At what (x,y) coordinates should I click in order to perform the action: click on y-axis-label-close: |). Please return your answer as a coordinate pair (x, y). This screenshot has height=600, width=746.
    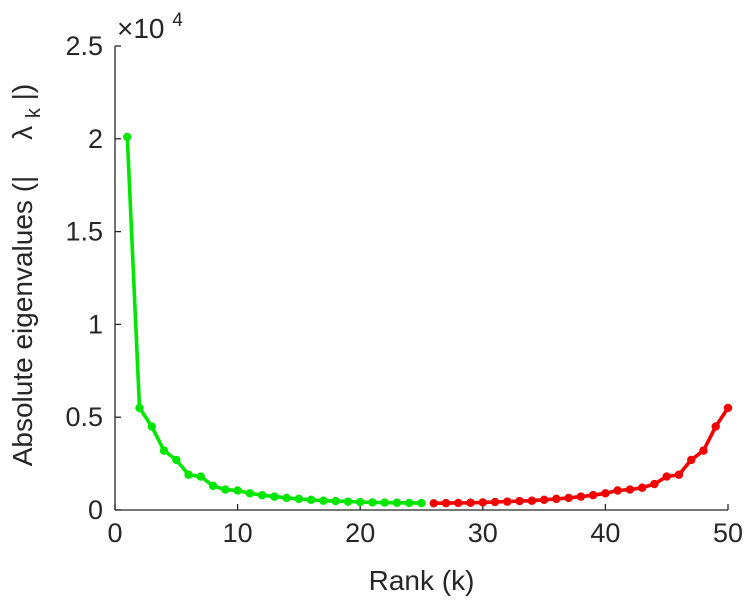
    Looking at the image, I should click on (22, 92).